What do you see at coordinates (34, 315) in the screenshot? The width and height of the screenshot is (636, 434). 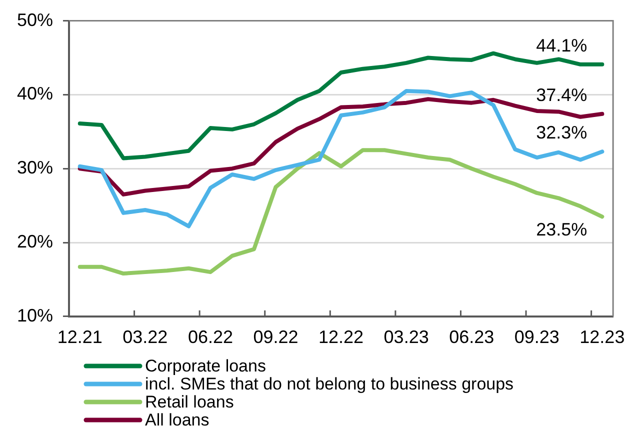 I see `y-tick-label: 10%` at bounding box center [34, 315].